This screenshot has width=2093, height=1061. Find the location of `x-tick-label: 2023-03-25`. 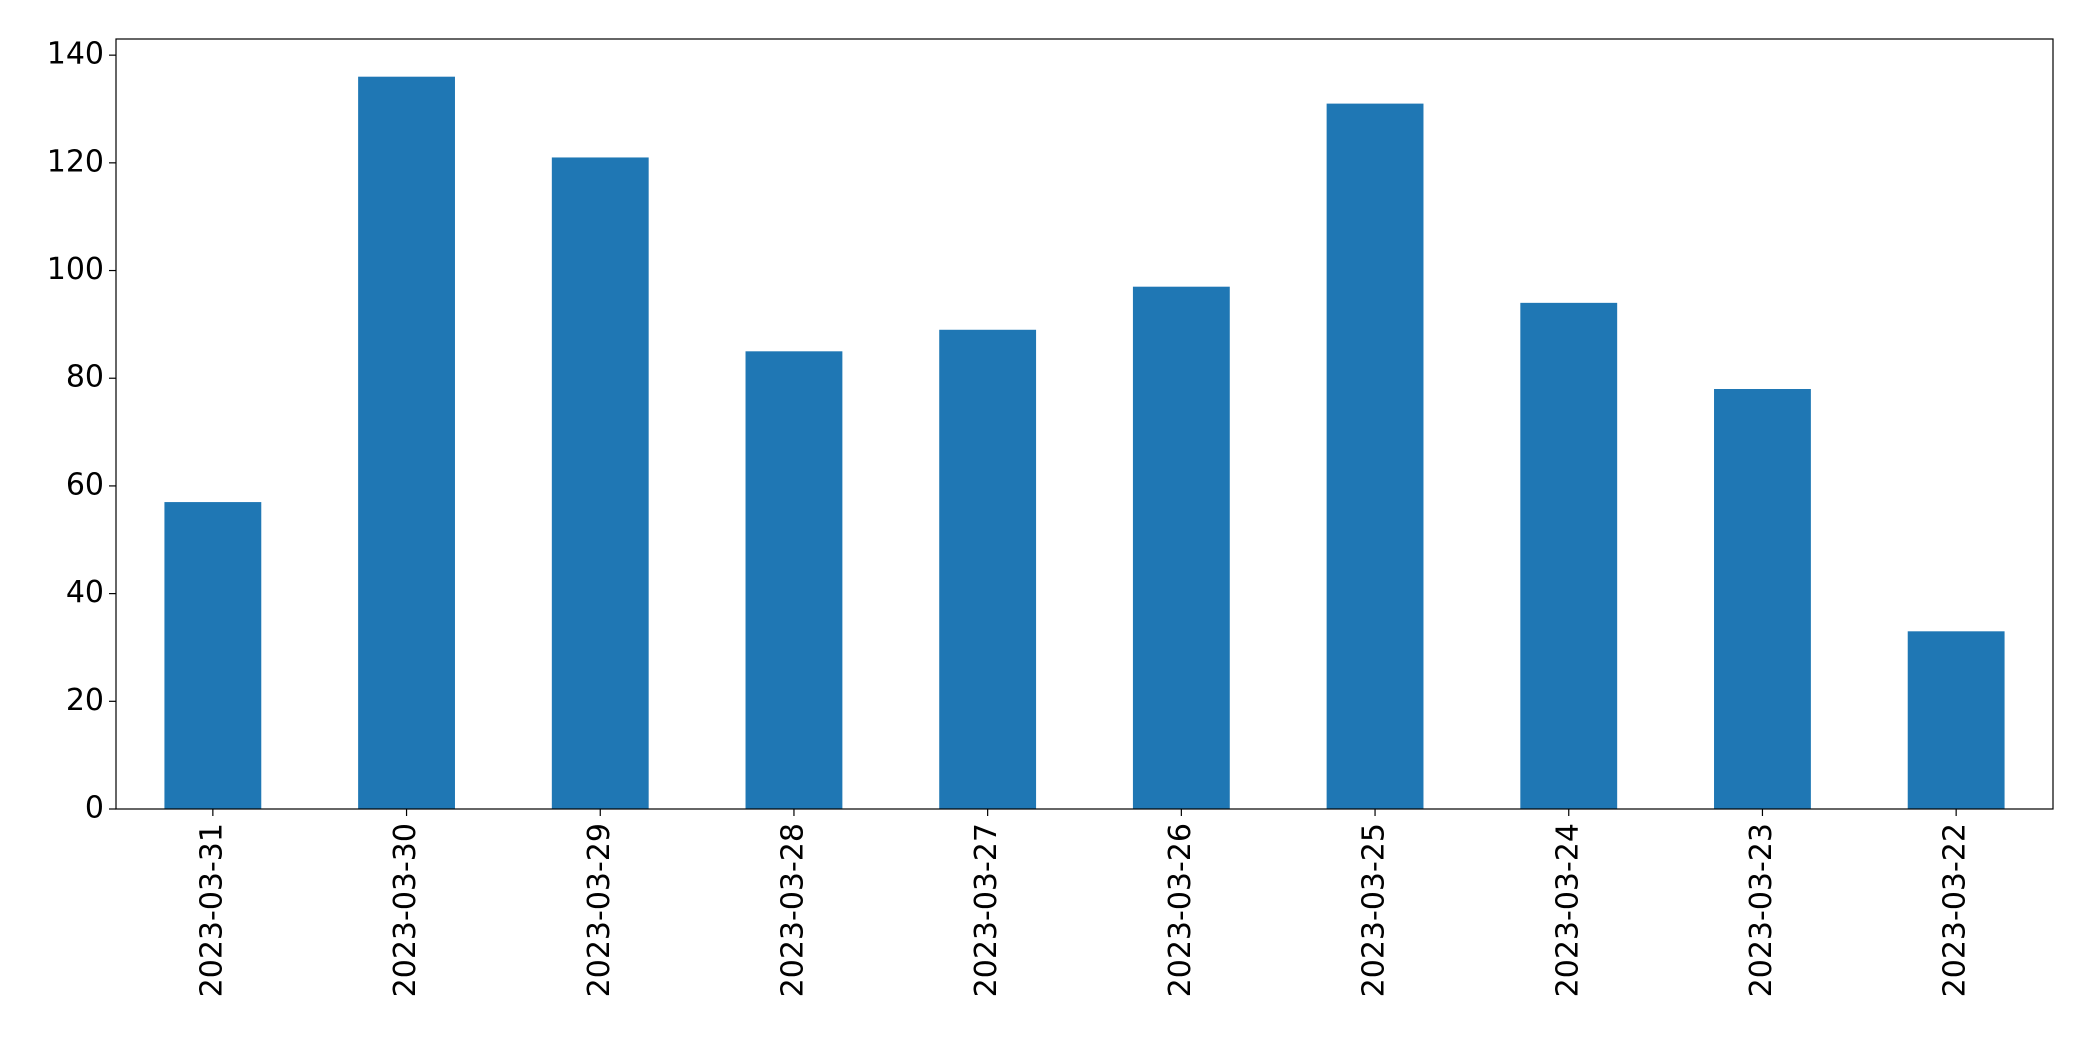

x-tick-label: 2023-03-25 is located at coordinates (1374, 910).